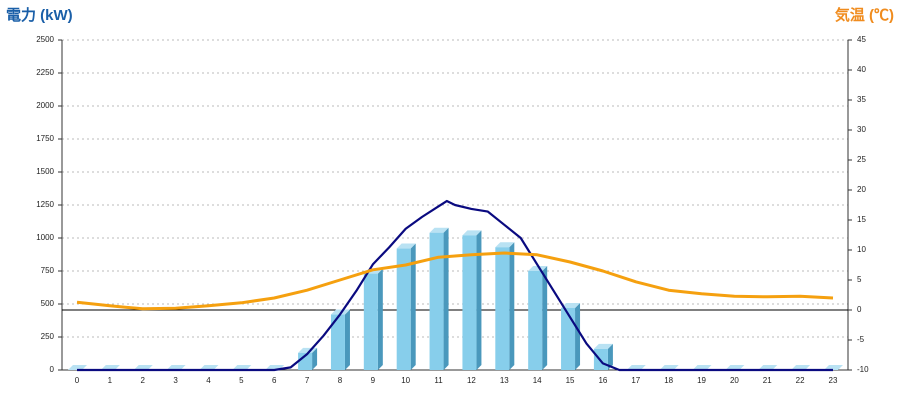  What do you see at coordinates (143, 380) in the screenshot?
I see `x-tick-label: 2` at bounding box center [143, 380].